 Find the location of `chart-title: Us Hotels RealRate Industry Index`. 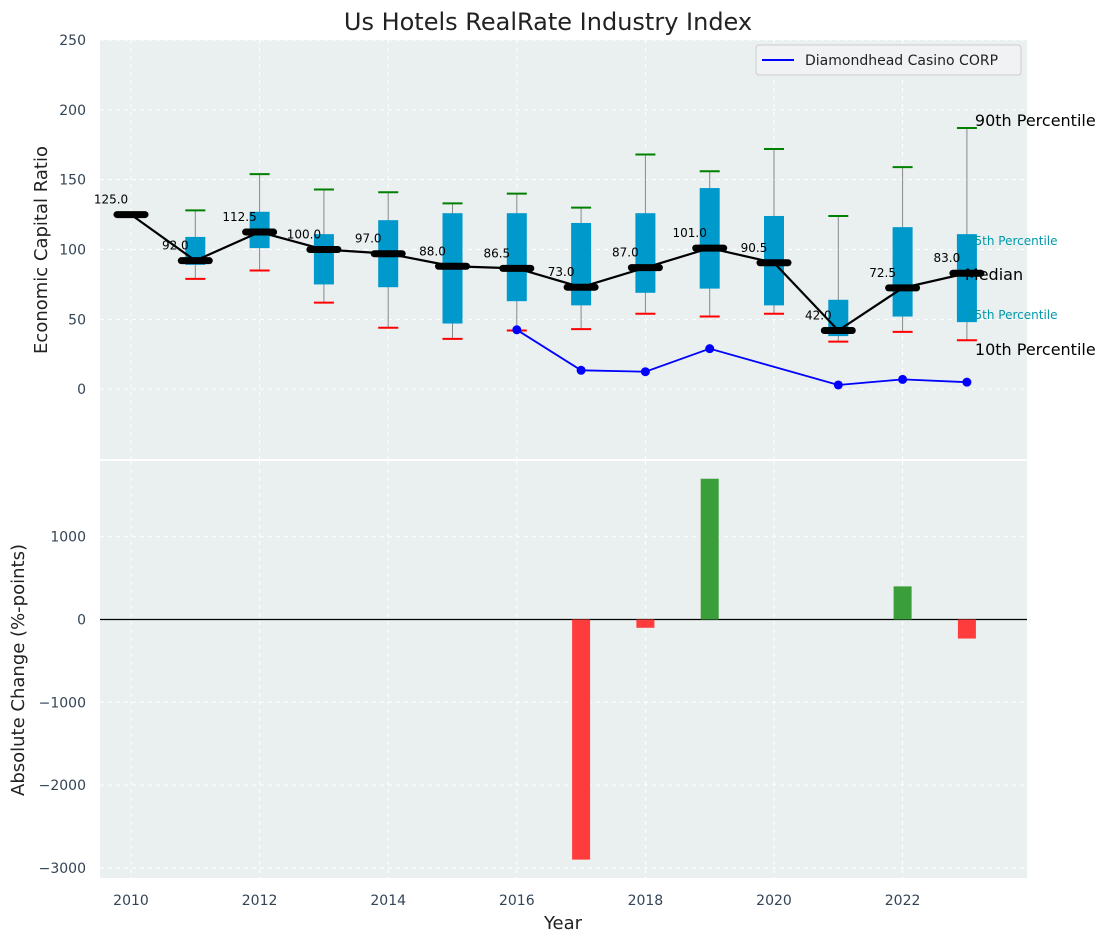

chart-title: Us Hotels RealRate Industry Index is located at coordinates (548, 22).